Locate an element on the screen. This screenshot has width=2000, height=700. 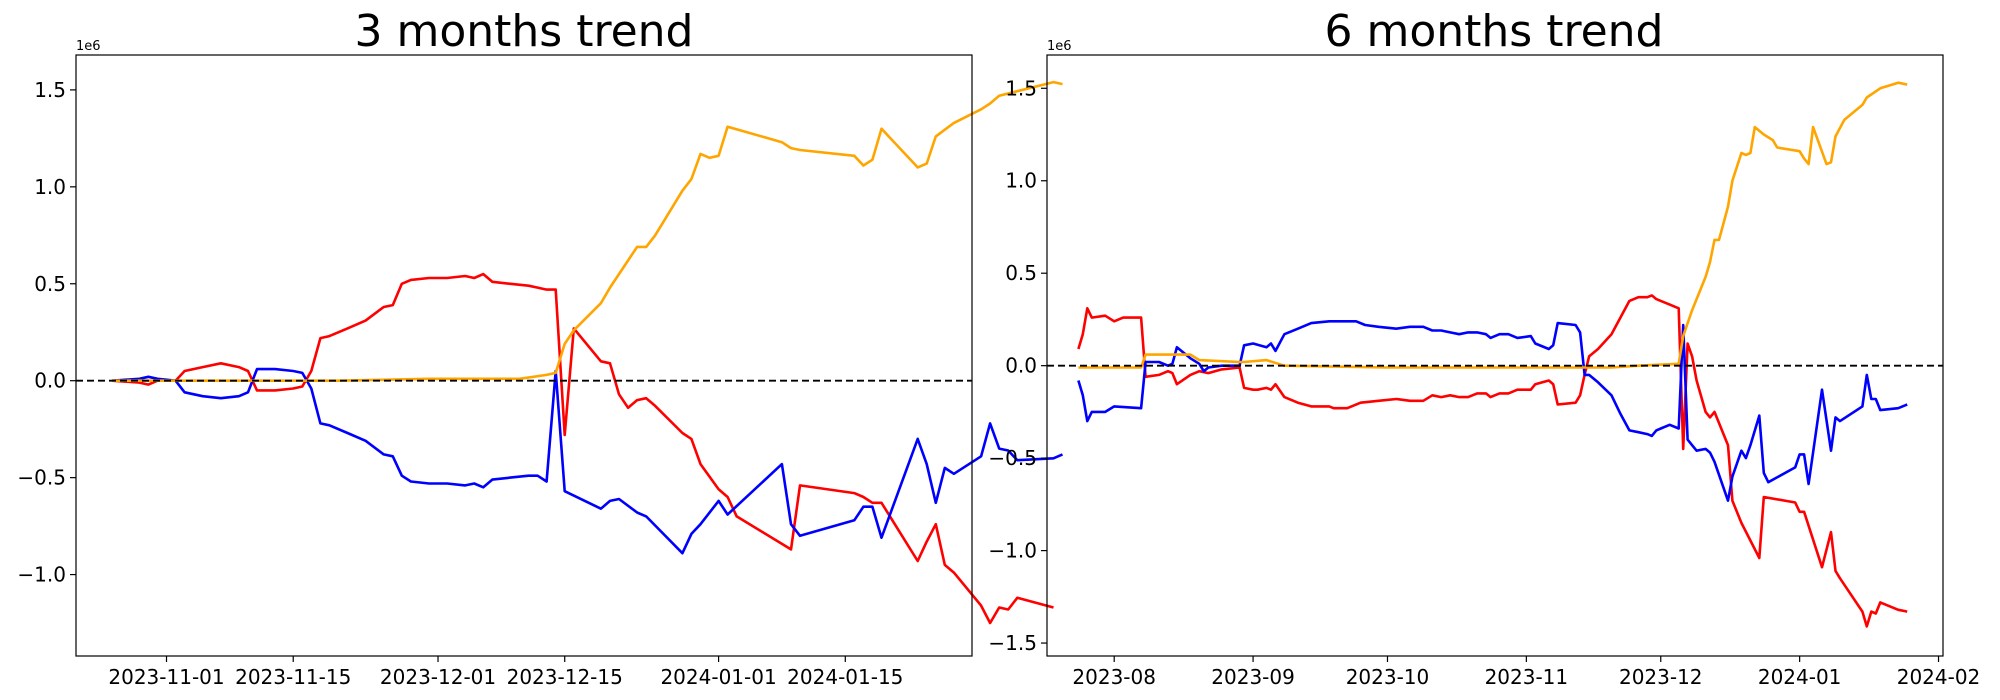
x-tick-label: 2024-01 is located at coordinates (1800, 677).